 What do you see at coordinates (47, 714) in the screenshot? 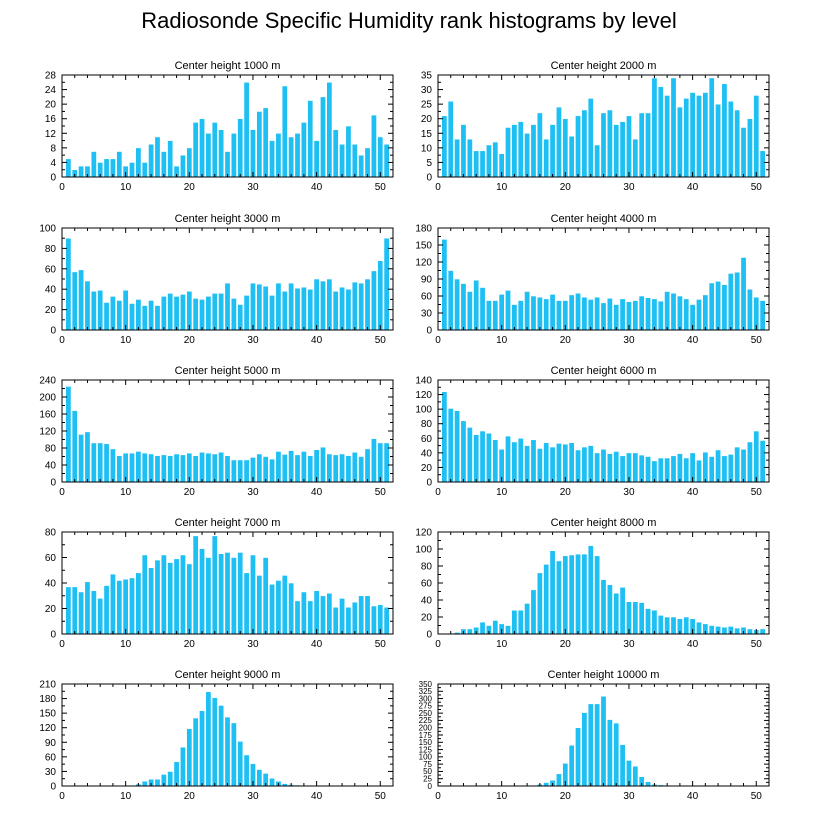
I see `y-tick-label: 150` at bounding box center [47, 714].